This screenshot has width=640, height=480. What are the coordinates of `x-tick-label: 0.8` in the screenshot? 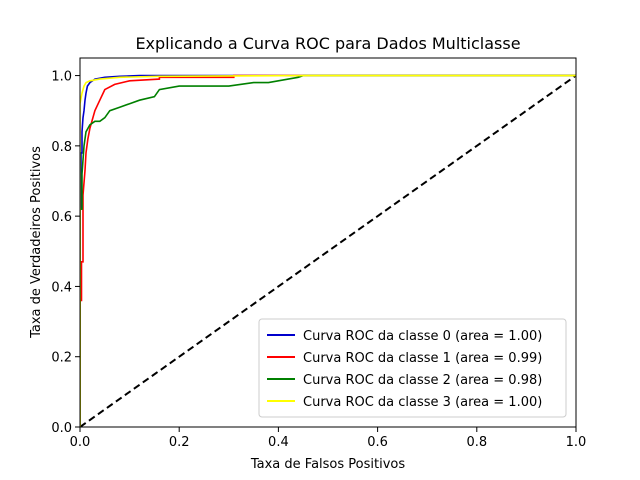 It's located at (476, 442).